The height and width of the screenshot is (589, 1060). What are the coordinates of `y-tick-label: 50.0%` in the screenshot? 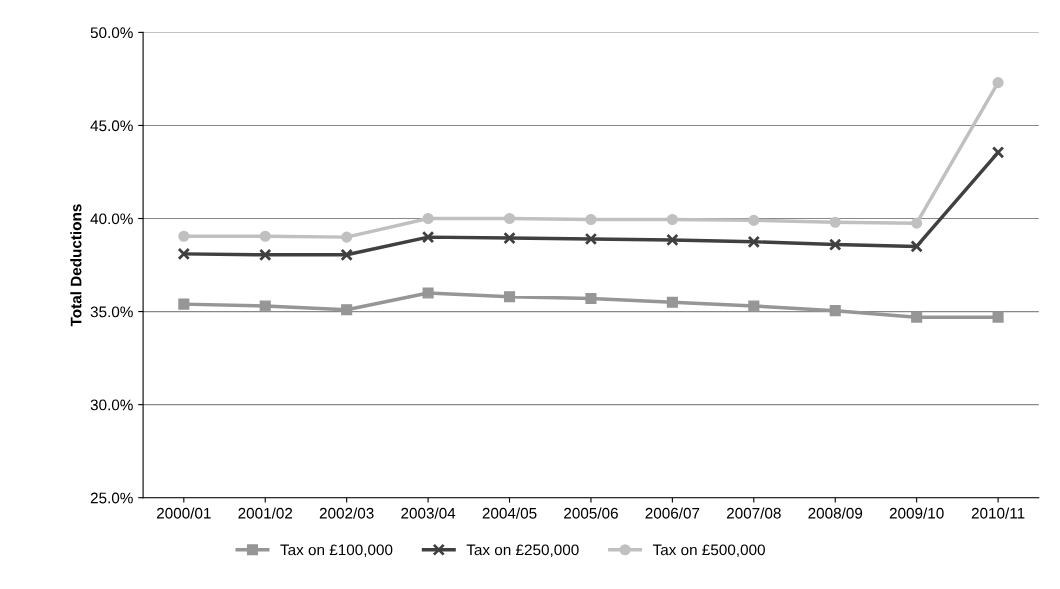 It's located at (111, 33).